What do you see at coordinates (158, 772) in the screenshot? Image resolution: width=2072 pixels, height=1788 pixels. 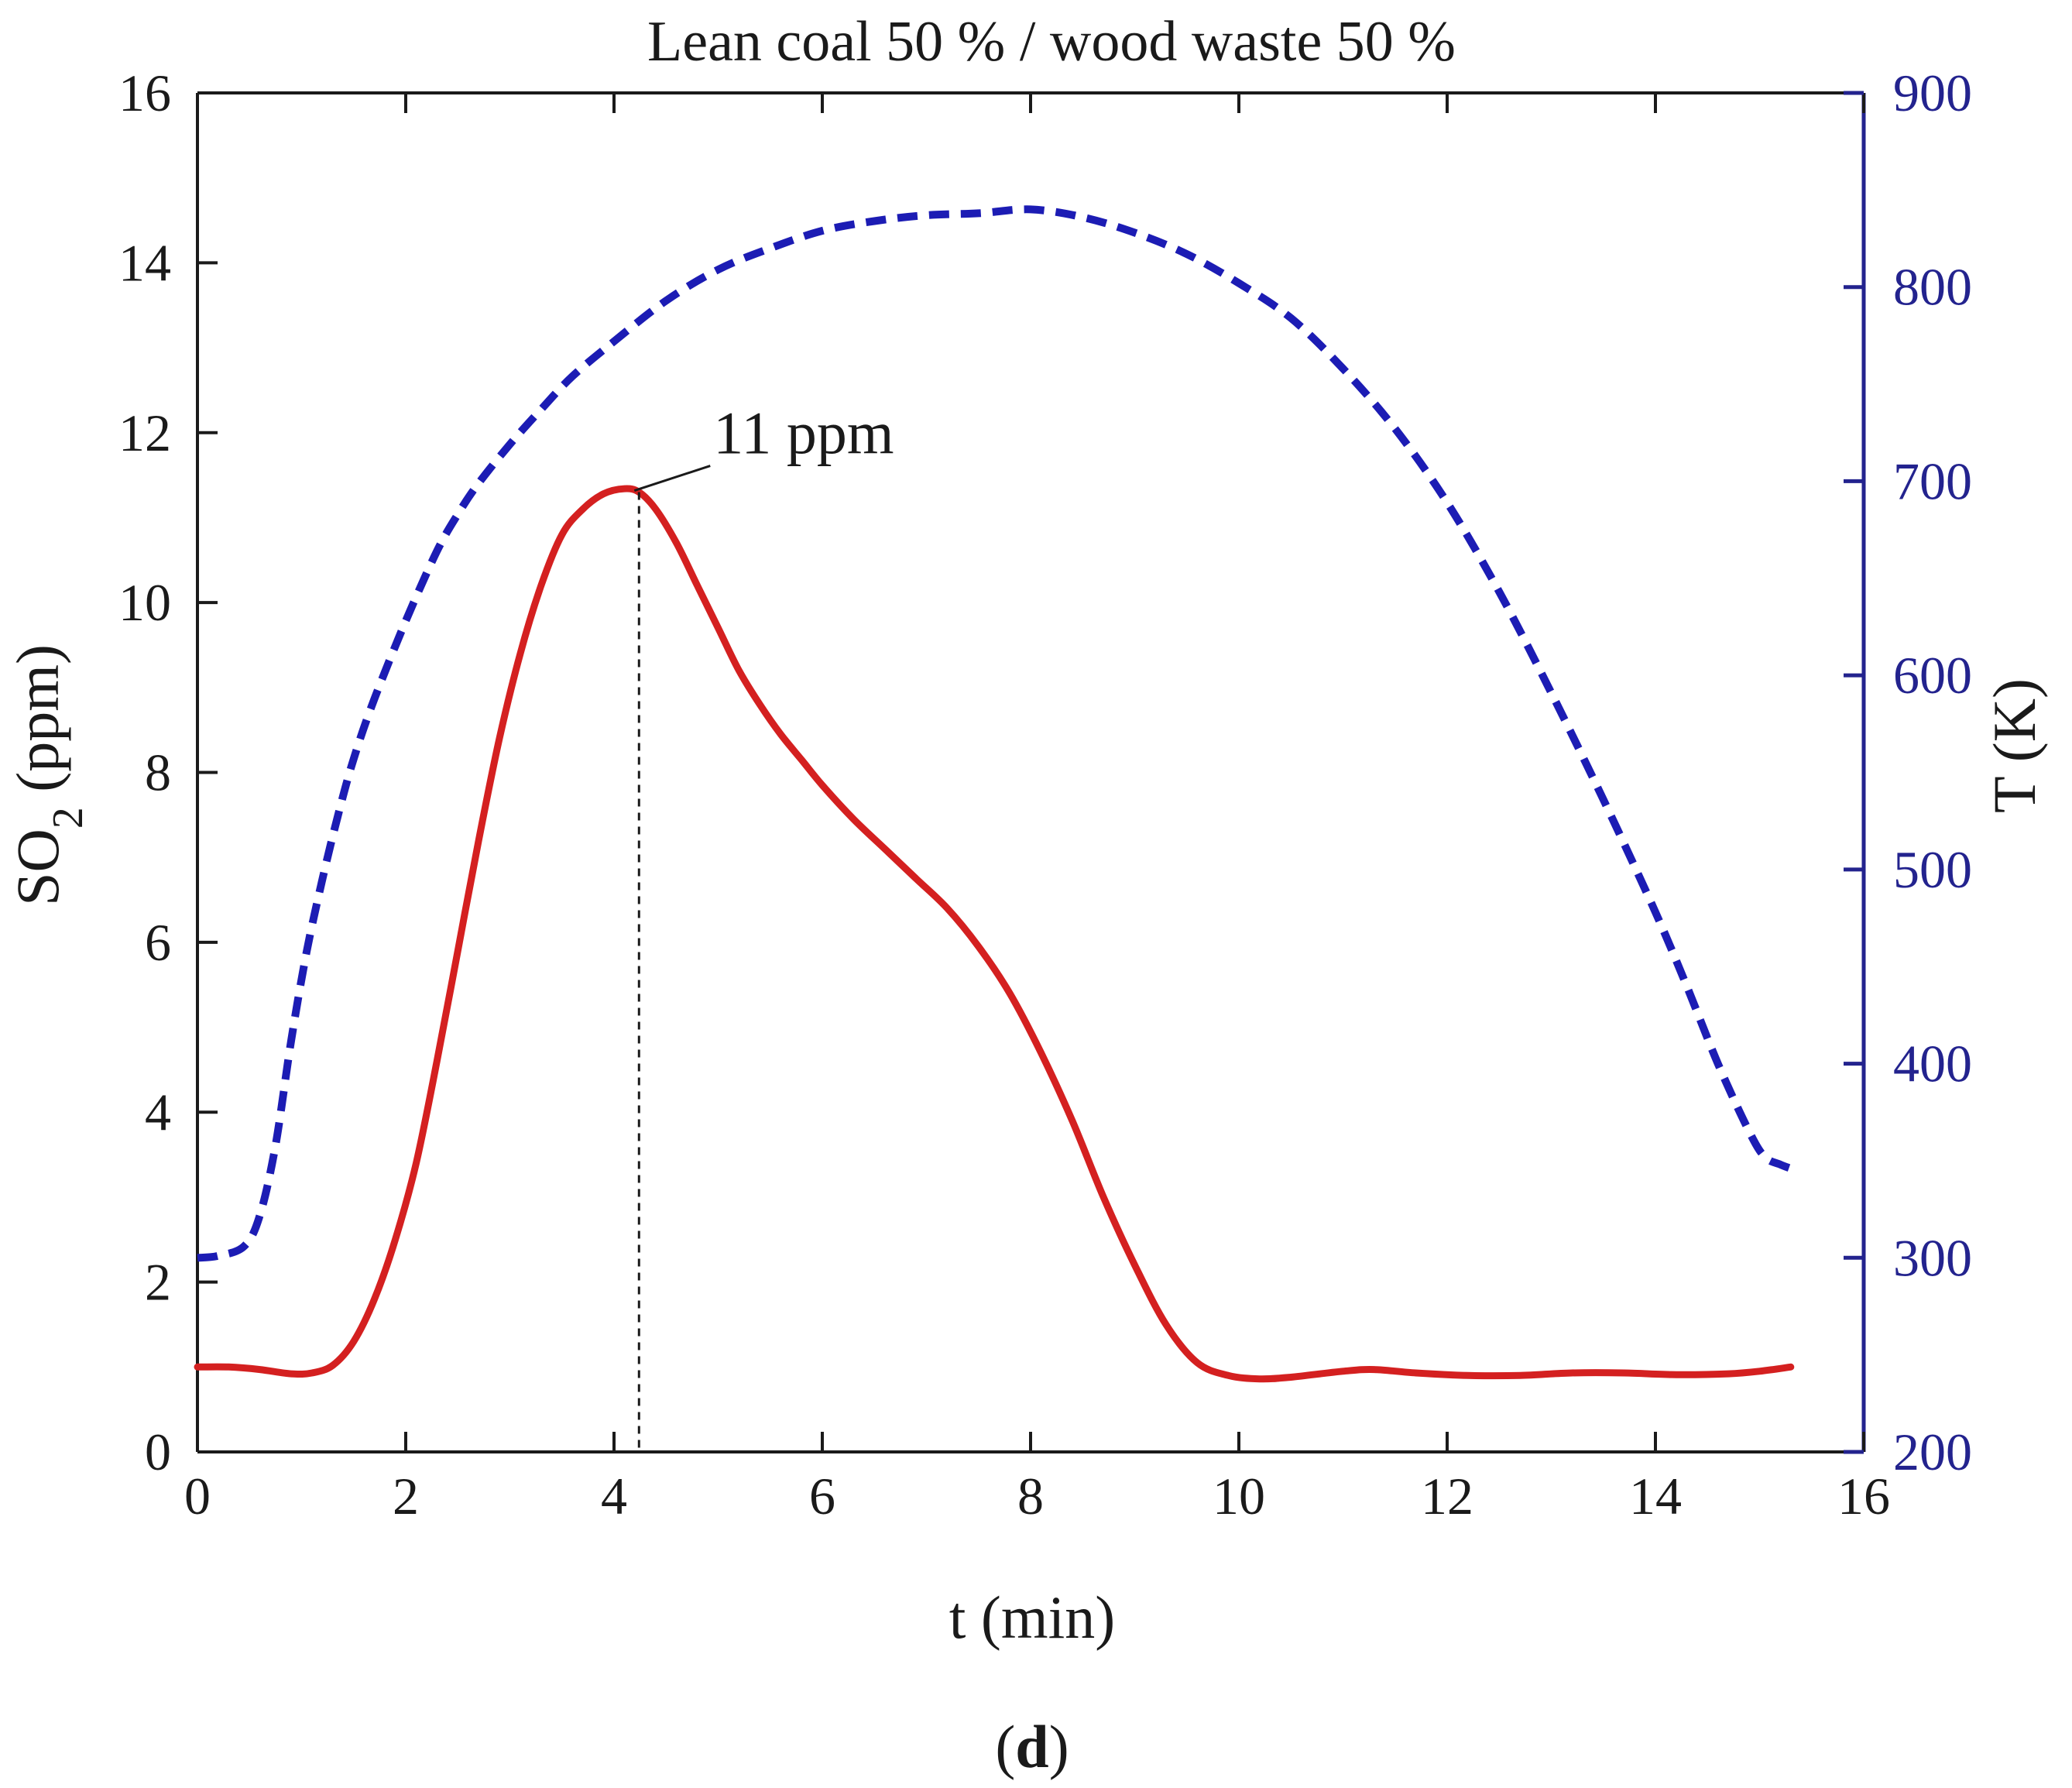 I see `y-tick-label: 8` at bounding box center [158, 772].